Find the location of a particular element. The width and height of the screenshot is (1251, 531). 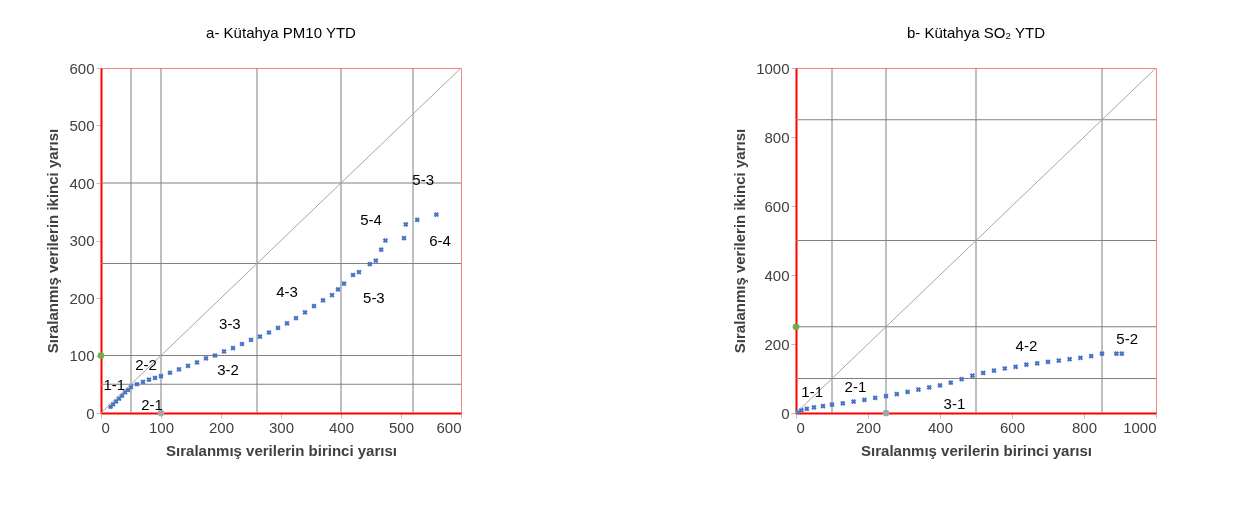

y-tick-label: 100 is located at coordinates (82, 355).